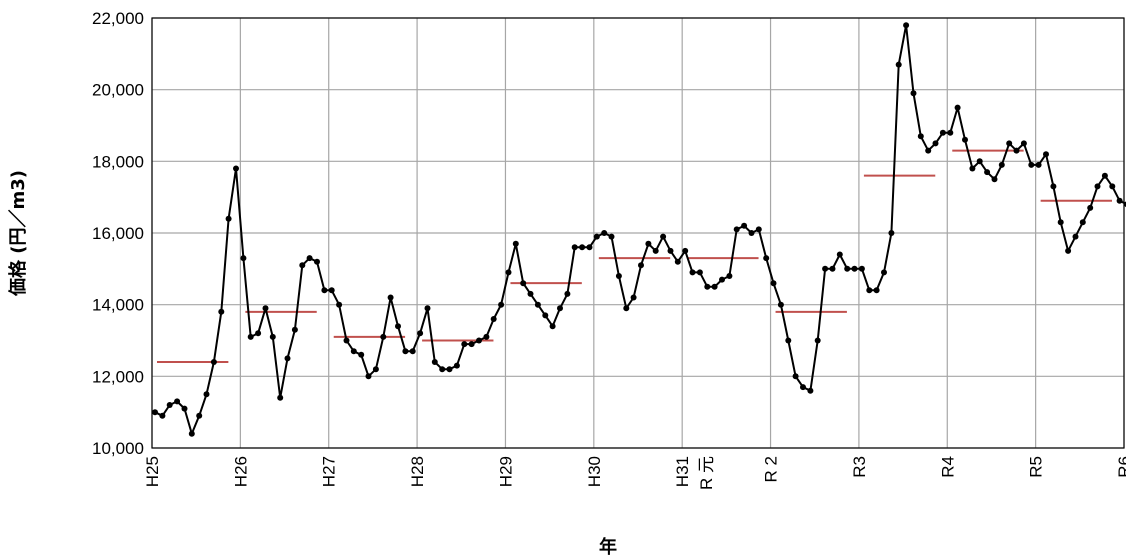 This screenshot has width=1126, height=560. Describe the element at coordinates (1120, 467) in the screenshot. I see `x-tick-label-11: R6` at that location.